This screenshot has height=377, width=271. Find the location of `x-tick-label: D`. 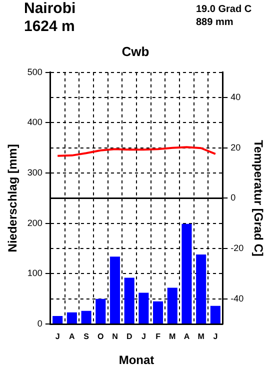

x-tick-label: D is located at coordinates (129, 337).